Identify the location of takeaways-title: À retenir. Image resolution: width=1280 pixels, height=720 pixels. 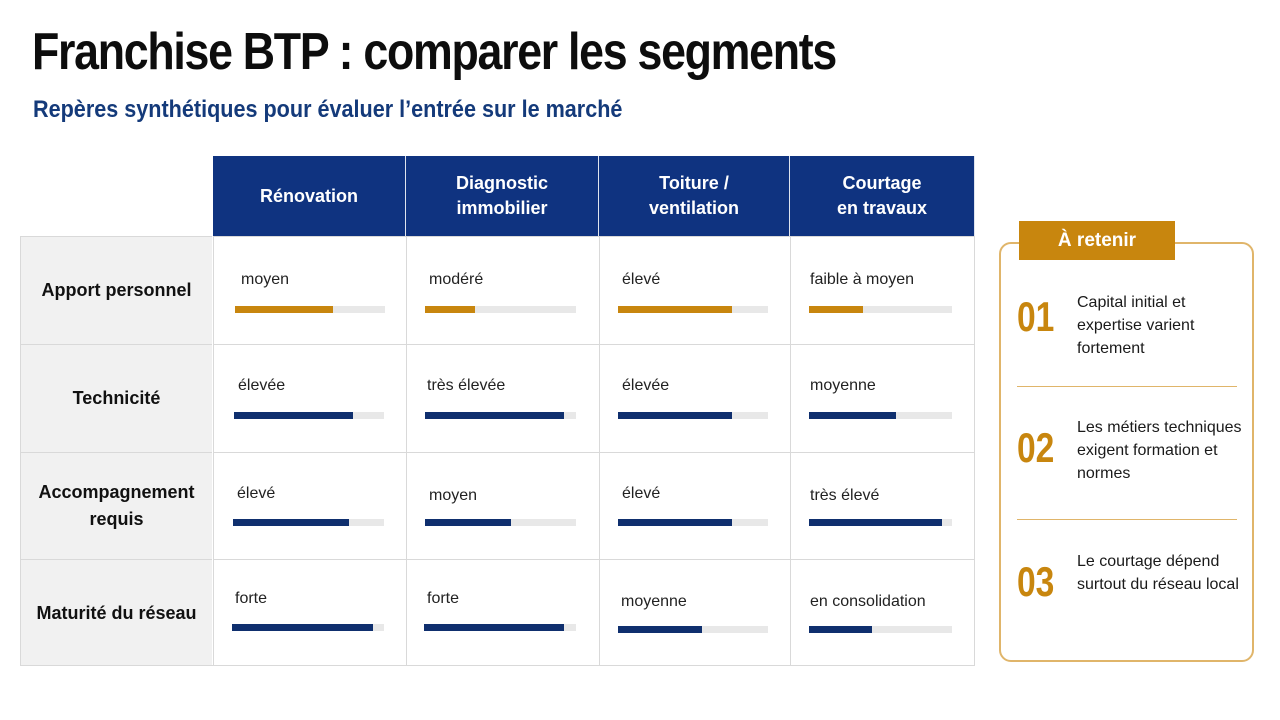
(1097, 240).